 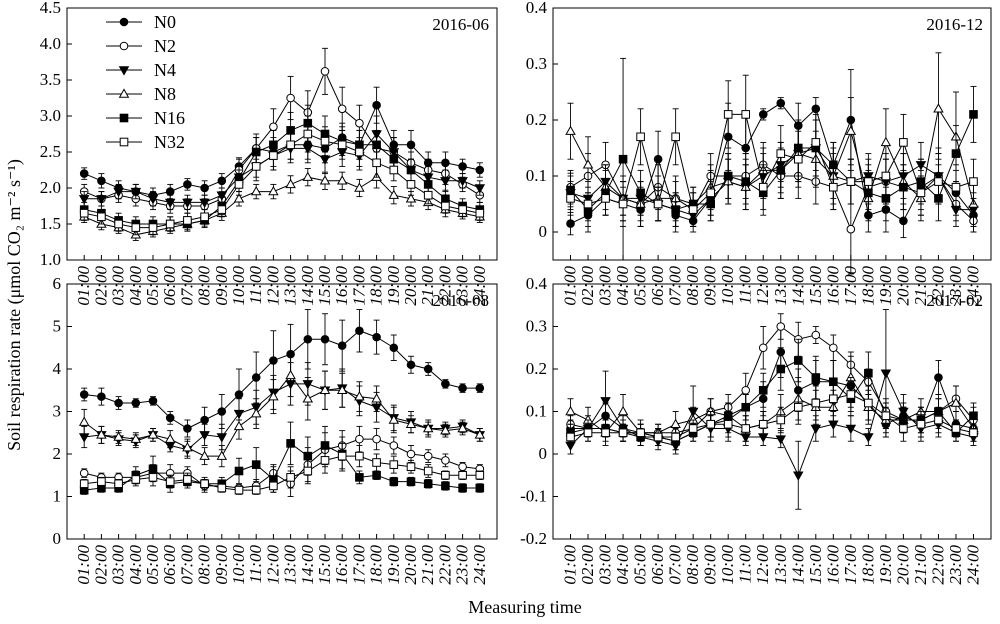 I want to click on x-tick-label: 21:00, so click(x=427, y=286).